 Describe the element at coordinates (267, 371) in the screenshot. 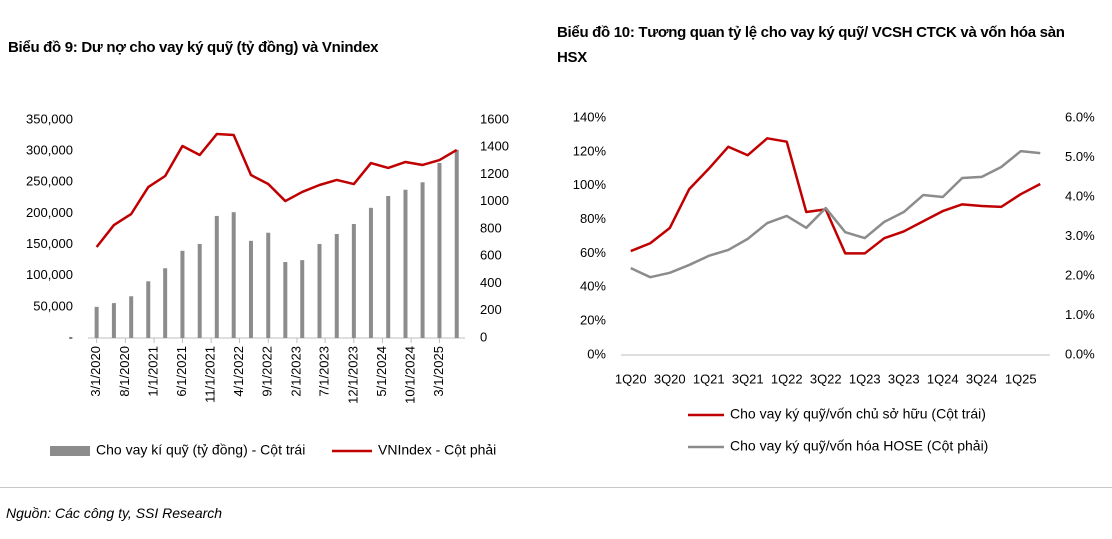

I see `x-tick-label: 9/1/2022` at that location.